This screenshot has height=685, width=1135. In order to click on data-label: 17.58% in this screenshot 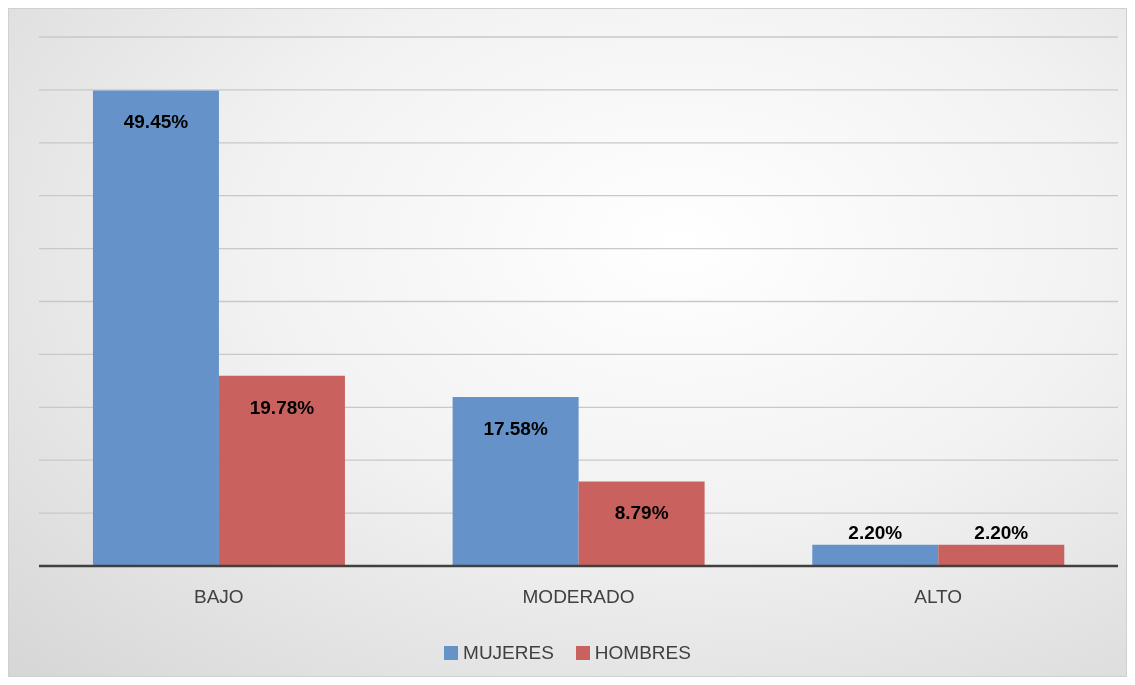, I will do `click(515, 428)`.